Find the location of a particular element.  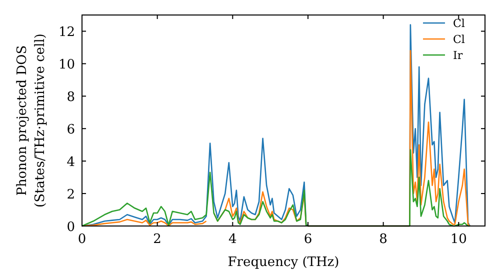

legend-label: Ir is located at coordinates (458, 55).